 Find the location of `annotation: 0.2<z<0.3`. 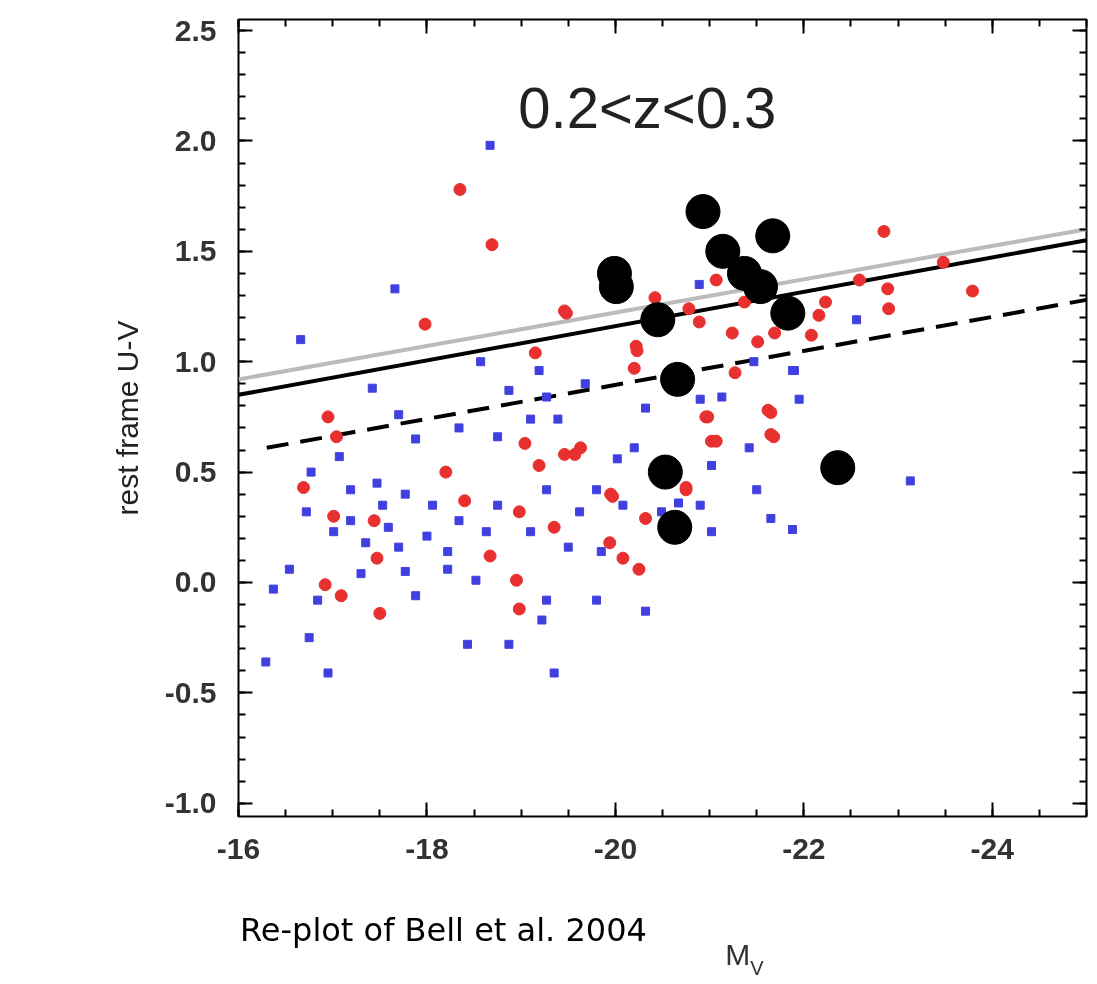

annotation: 0.2<z<0.3 is located at coordinates (647, 107).